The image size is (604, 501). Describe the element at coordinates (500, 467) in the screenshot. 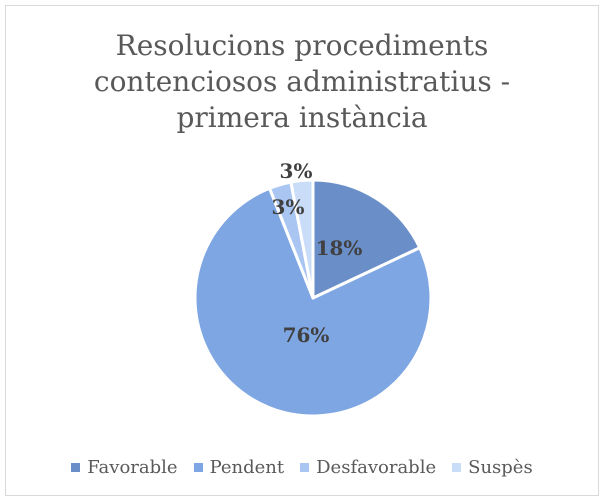

I see `legend-label: Suspès` at that location.